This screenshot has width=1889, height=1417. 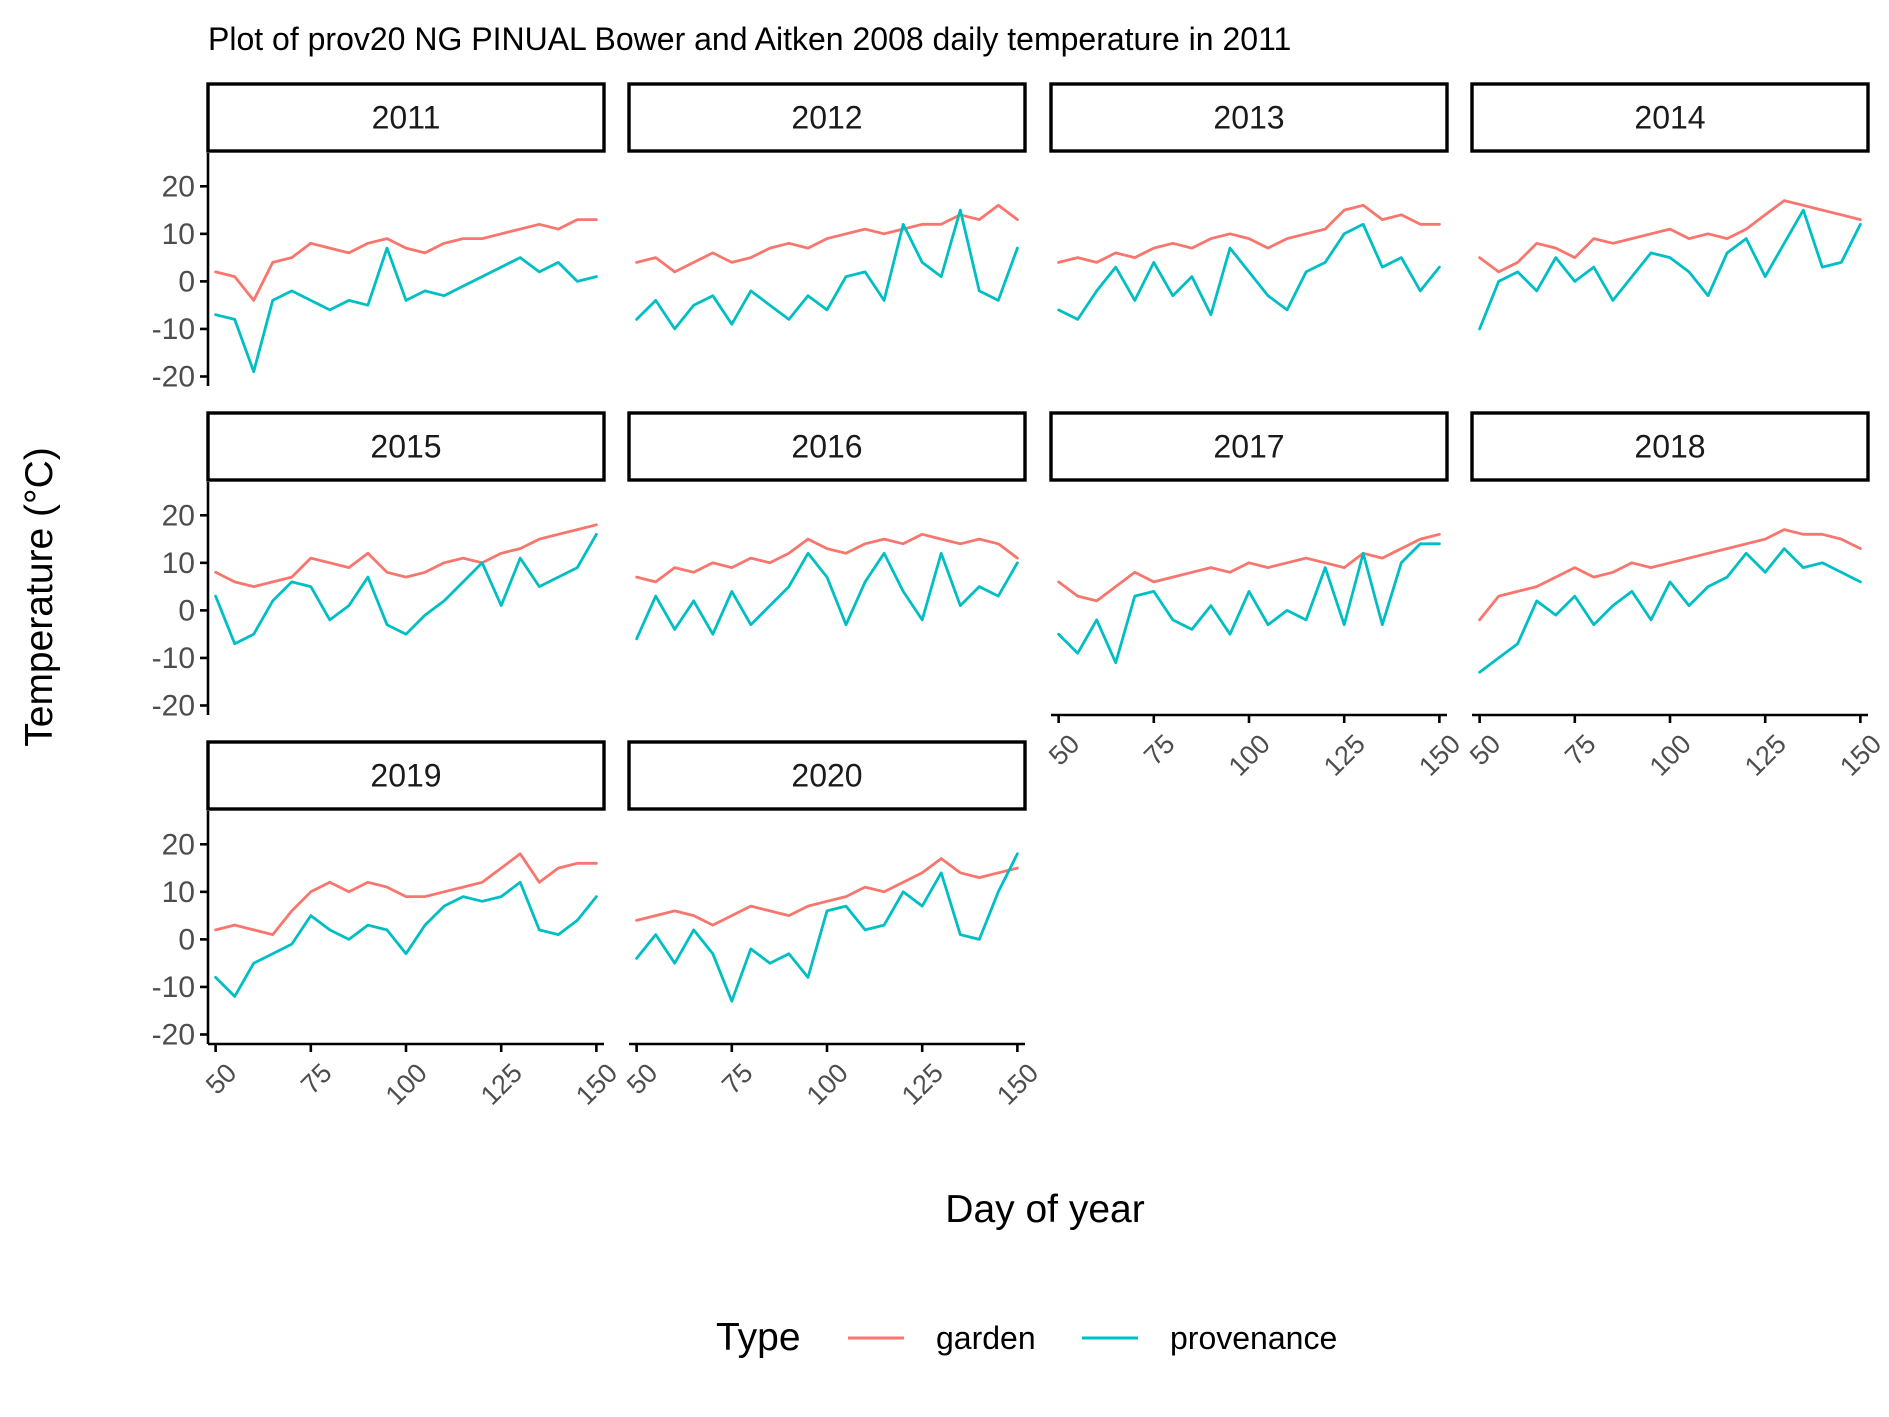 I want to click on legend-title: Type, so click(x=758, y=1337).